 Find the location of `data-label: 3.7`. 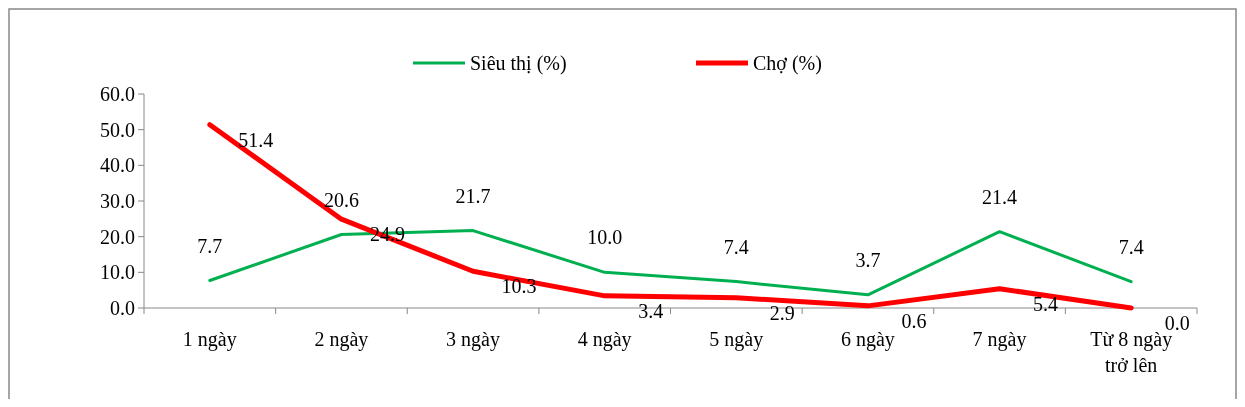

data-label: 3.7 is located at coordinates (868, 259).